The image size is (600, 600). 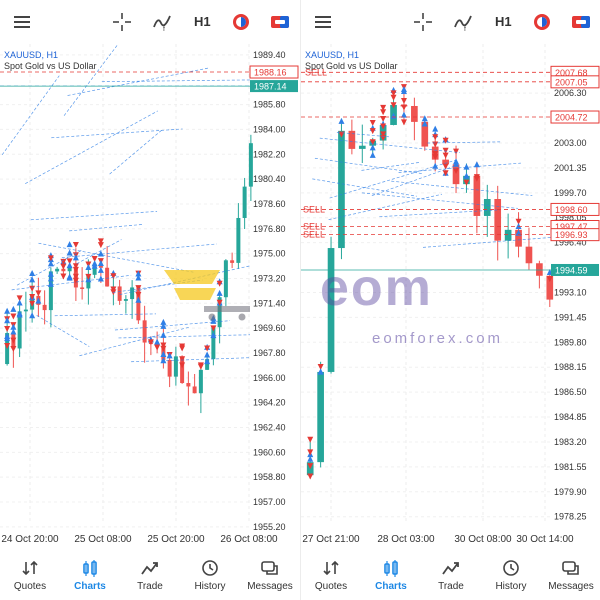 I want to click on quotes-icon, so click(x=331, y=568).